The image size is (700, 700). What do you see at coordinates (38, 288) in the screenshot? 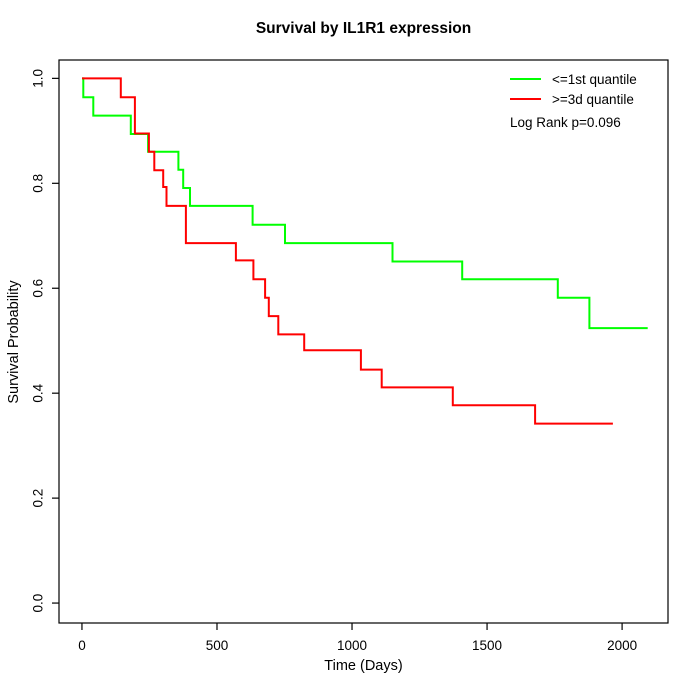
I see `y-tick-label: 0.6` at bounding box center [38, 288].